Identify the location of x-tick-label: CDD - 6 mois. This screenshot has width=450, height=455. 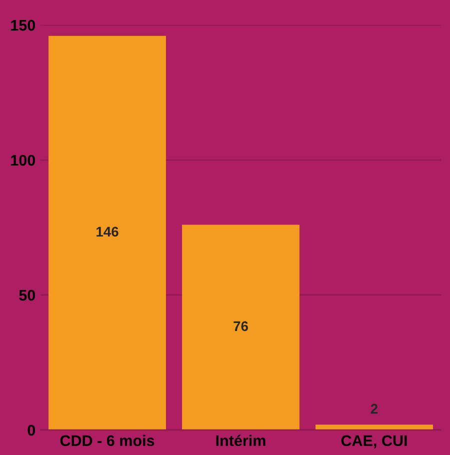
(107, 440).